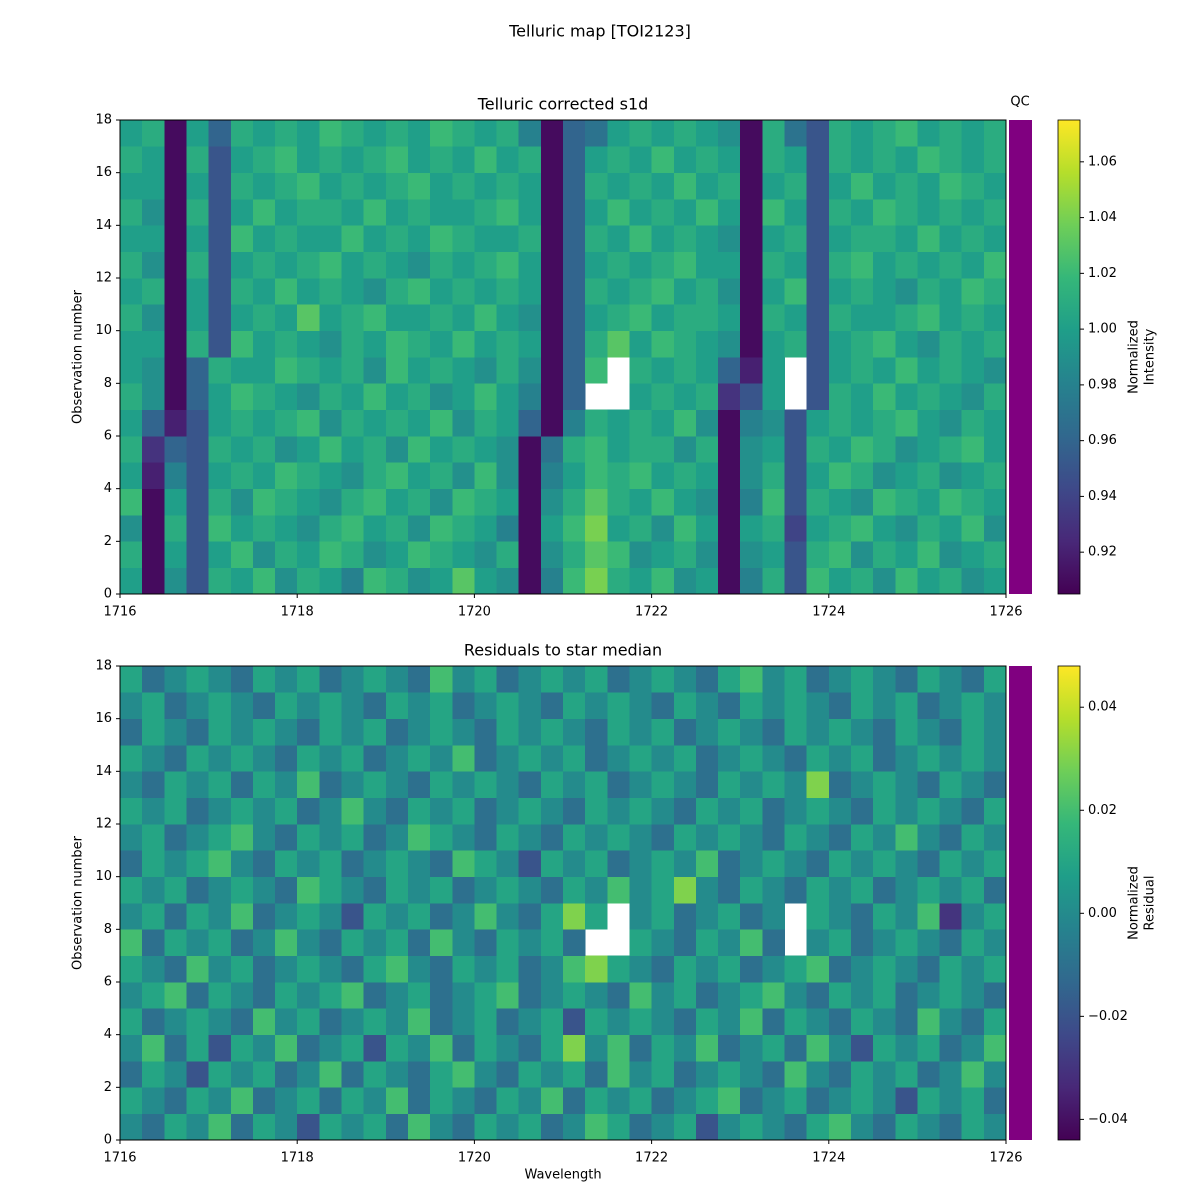 The height and width of the screenshot is (1204, 1200). What do you see at coordinates (108, 982) in the screenshot?
I see `y-tick-label: 6` at bounding box center [108, 982].